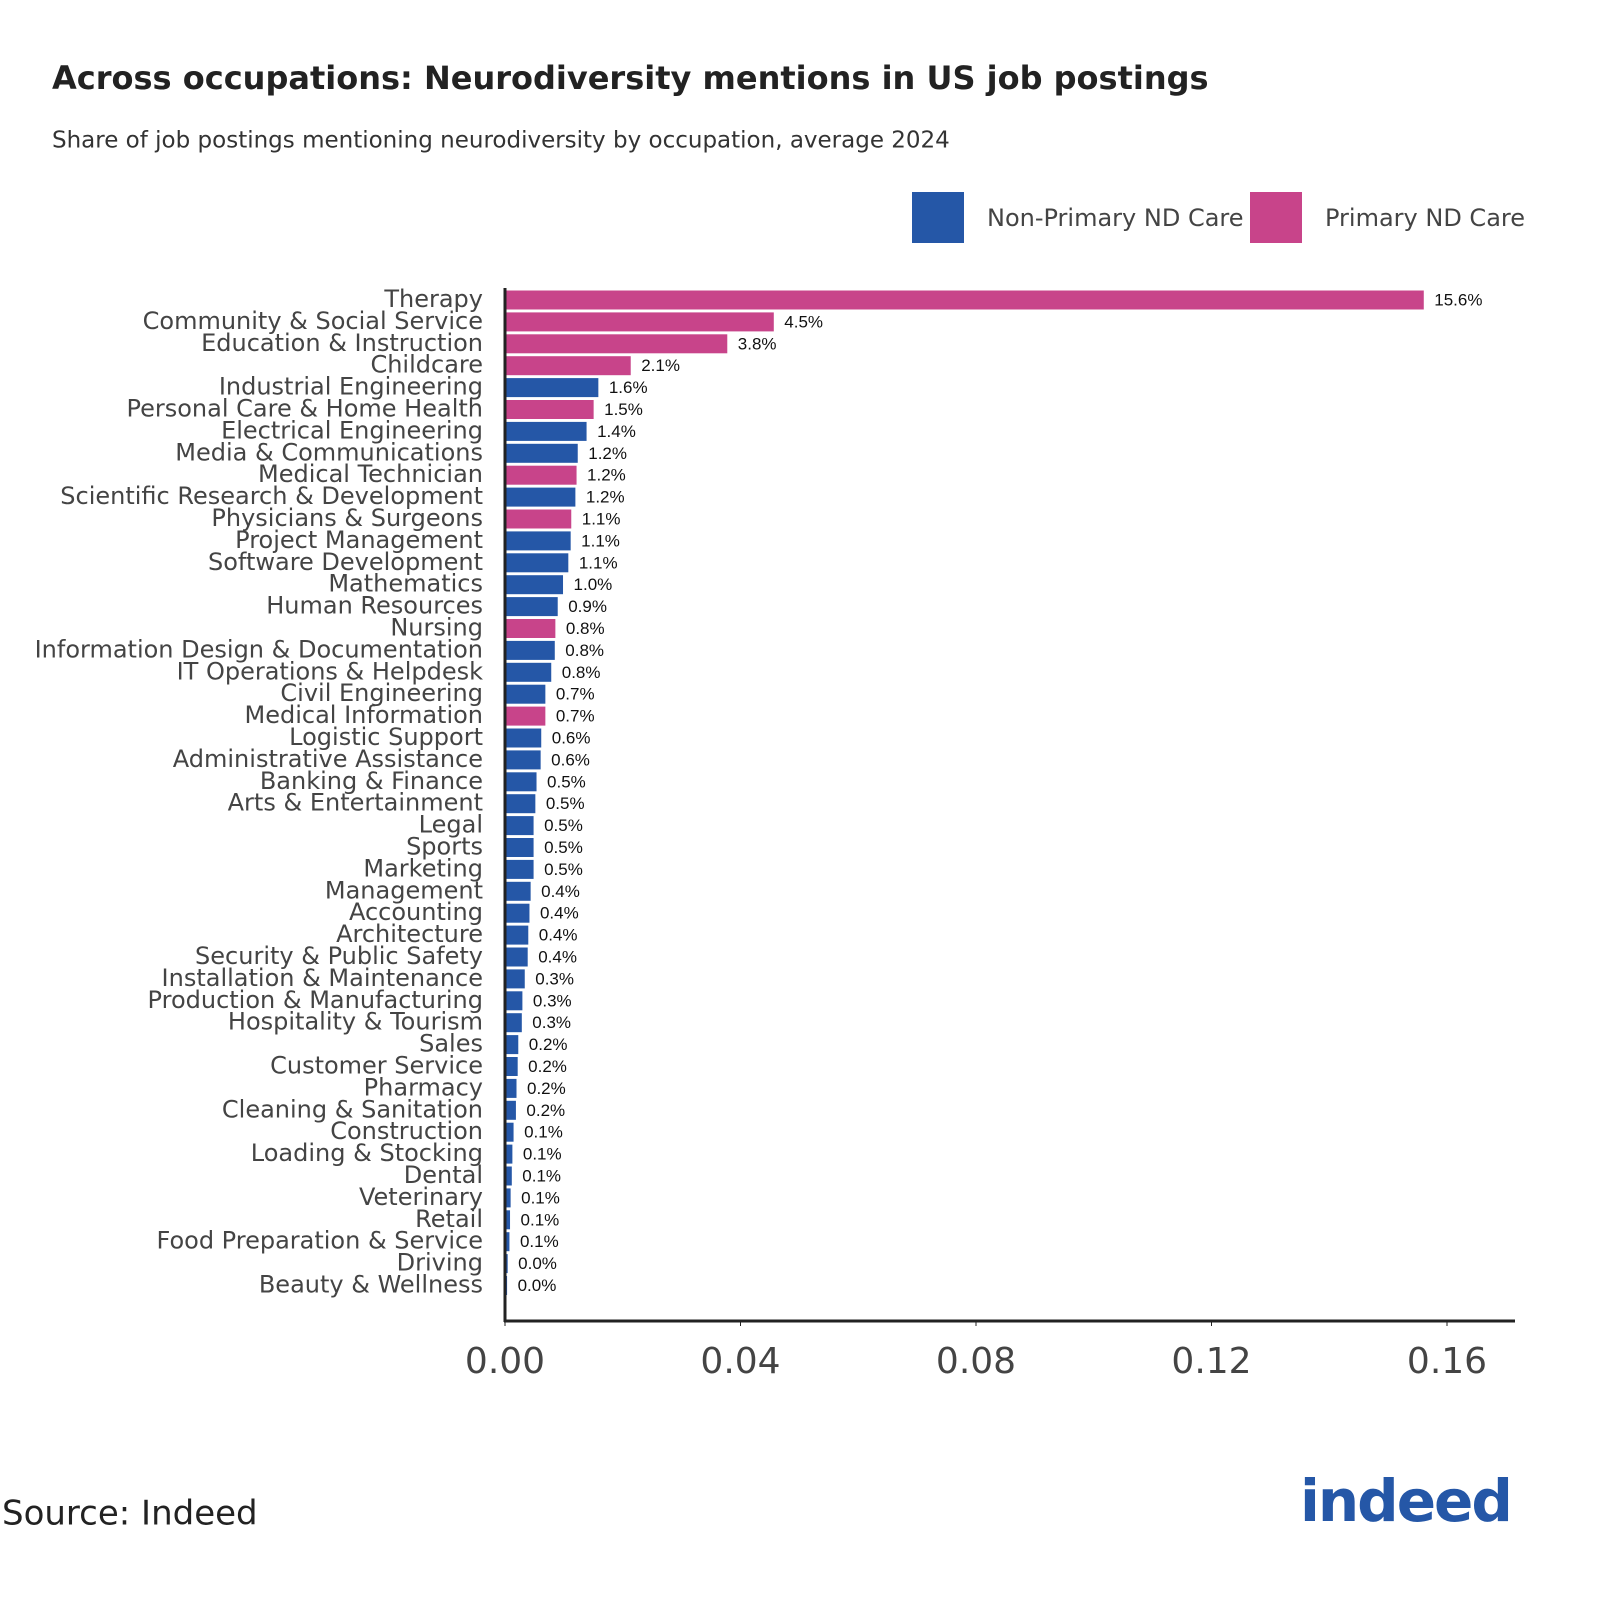 Image resolution: width=1600 pixels, height=1600 pixels. What do you see at coordinates (352, 1109) in the screenshot?
I see `category-label: Cleaning & Sanitation` at bounding box center [352, 1109].